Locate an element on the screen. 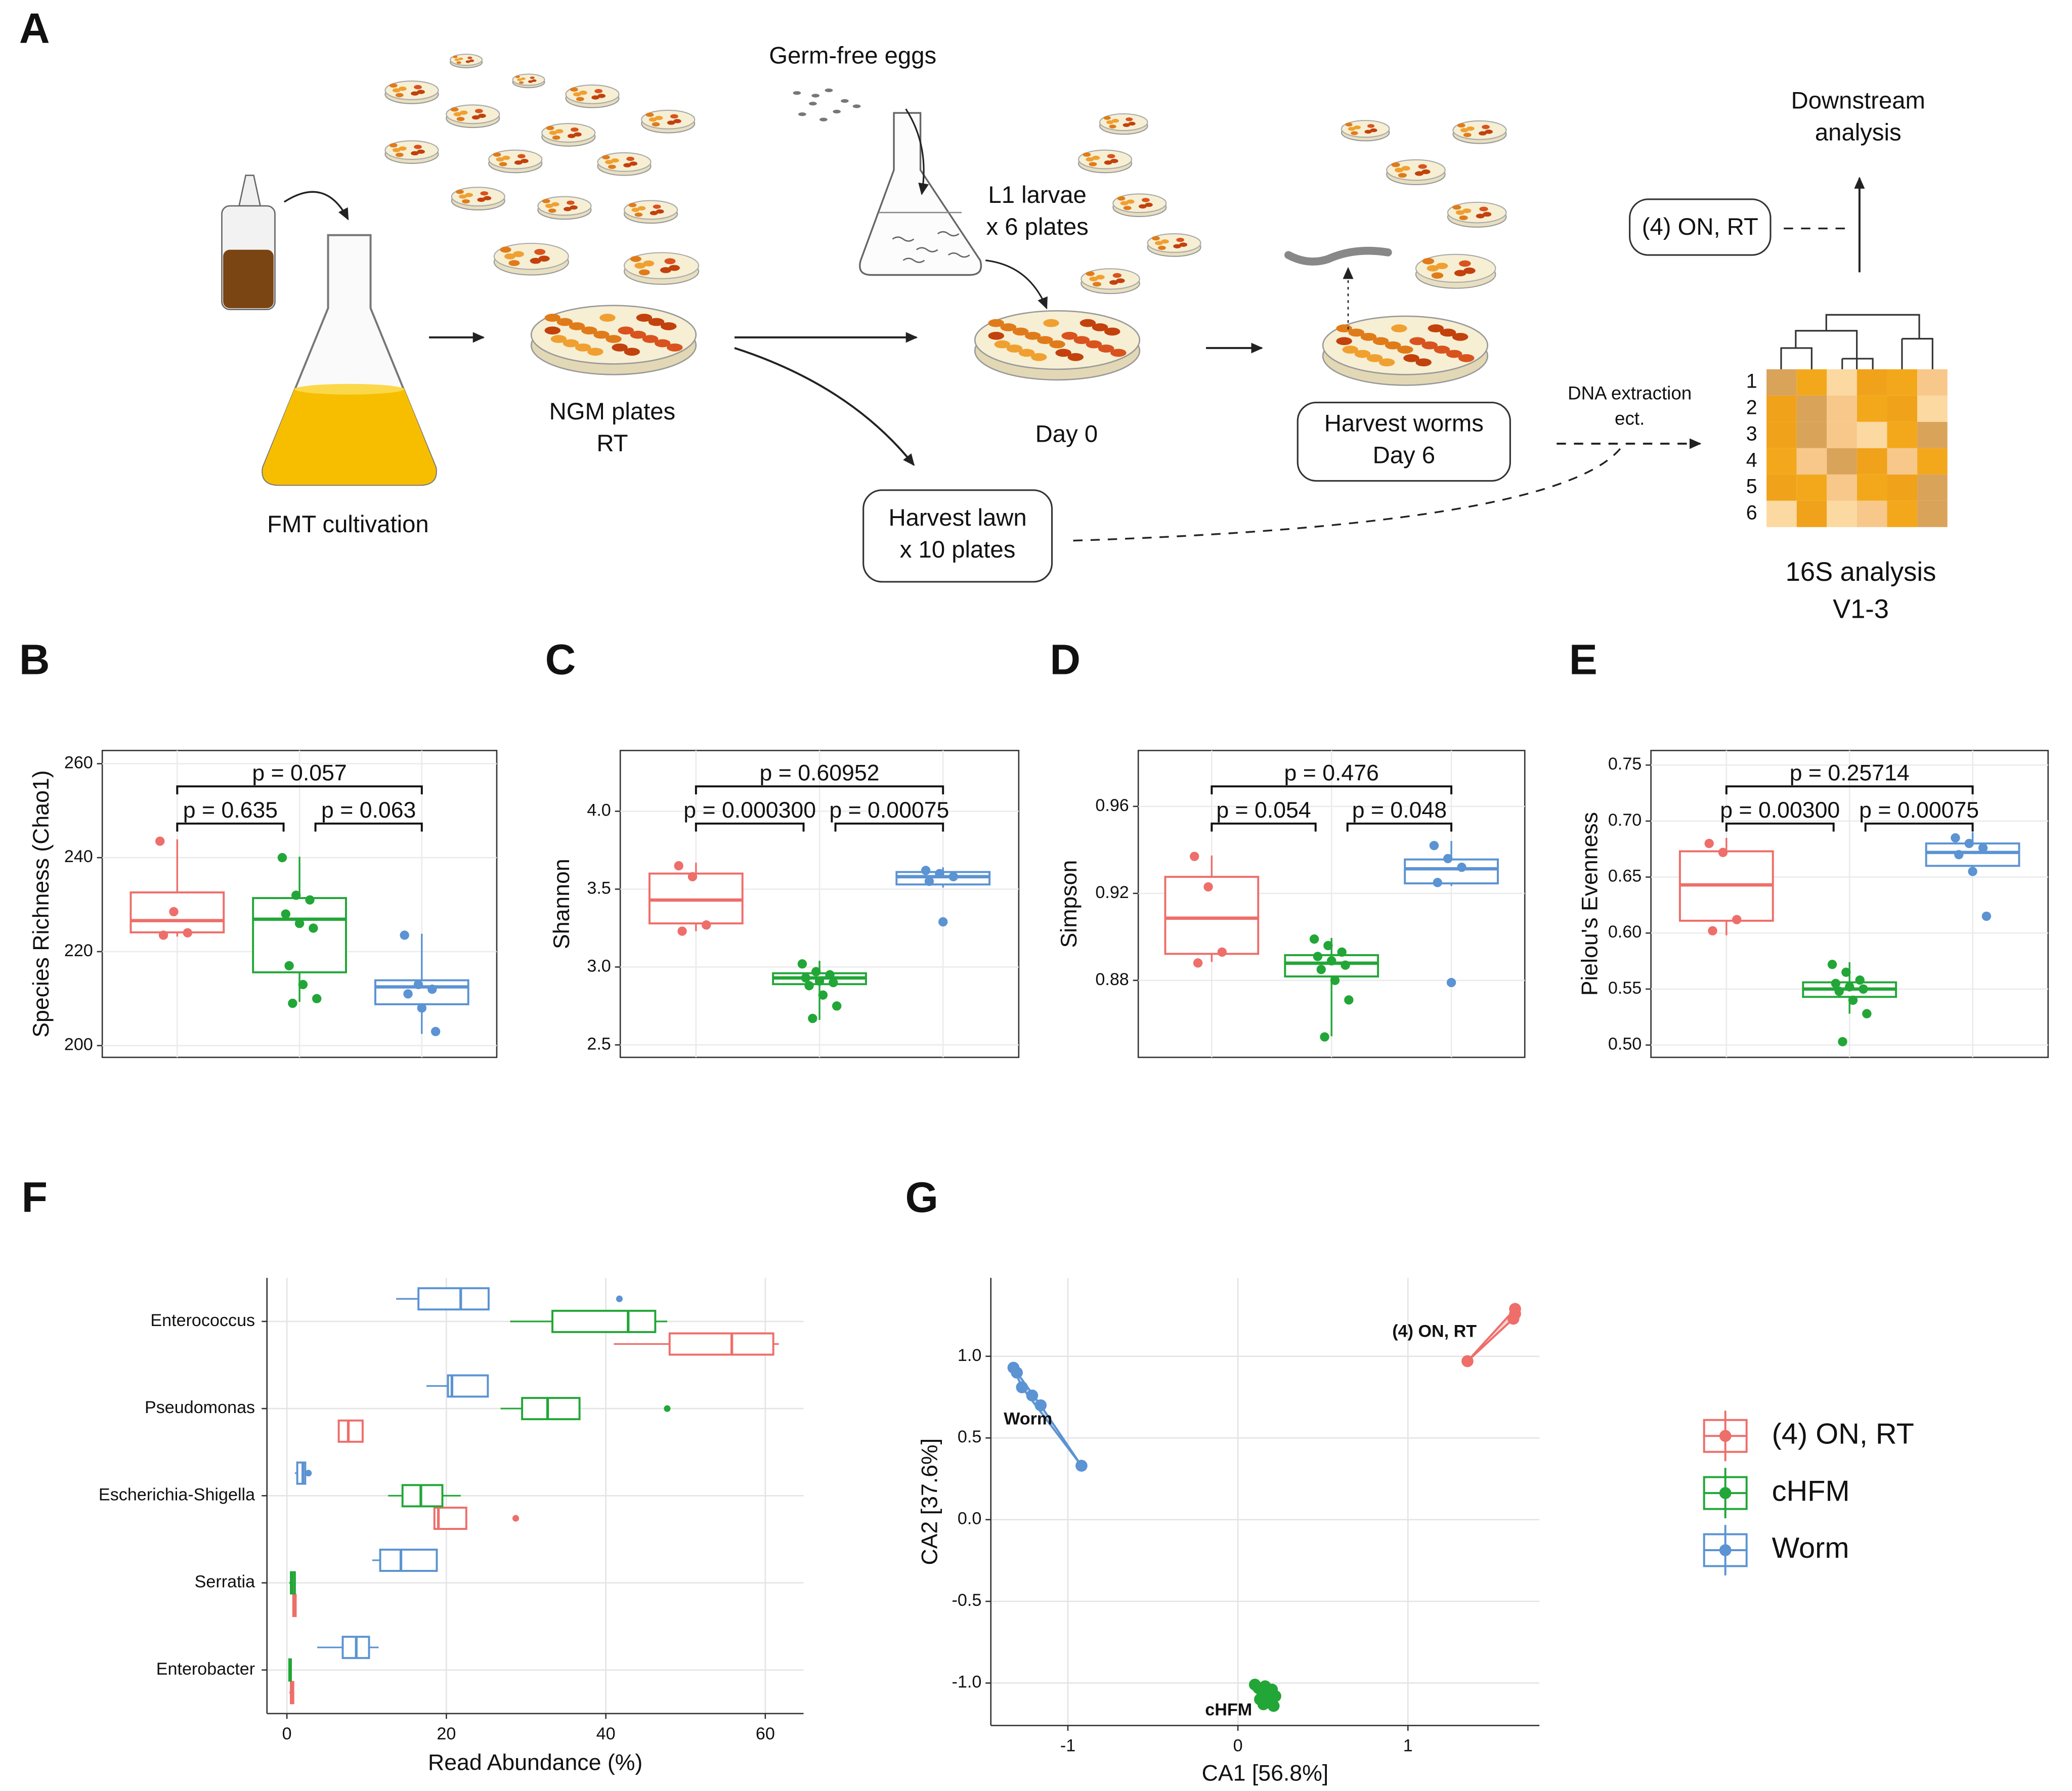 This screenshot has height=1791, width=2072. y-tick-label: 0.75 is located at coordinates (1625, 764).